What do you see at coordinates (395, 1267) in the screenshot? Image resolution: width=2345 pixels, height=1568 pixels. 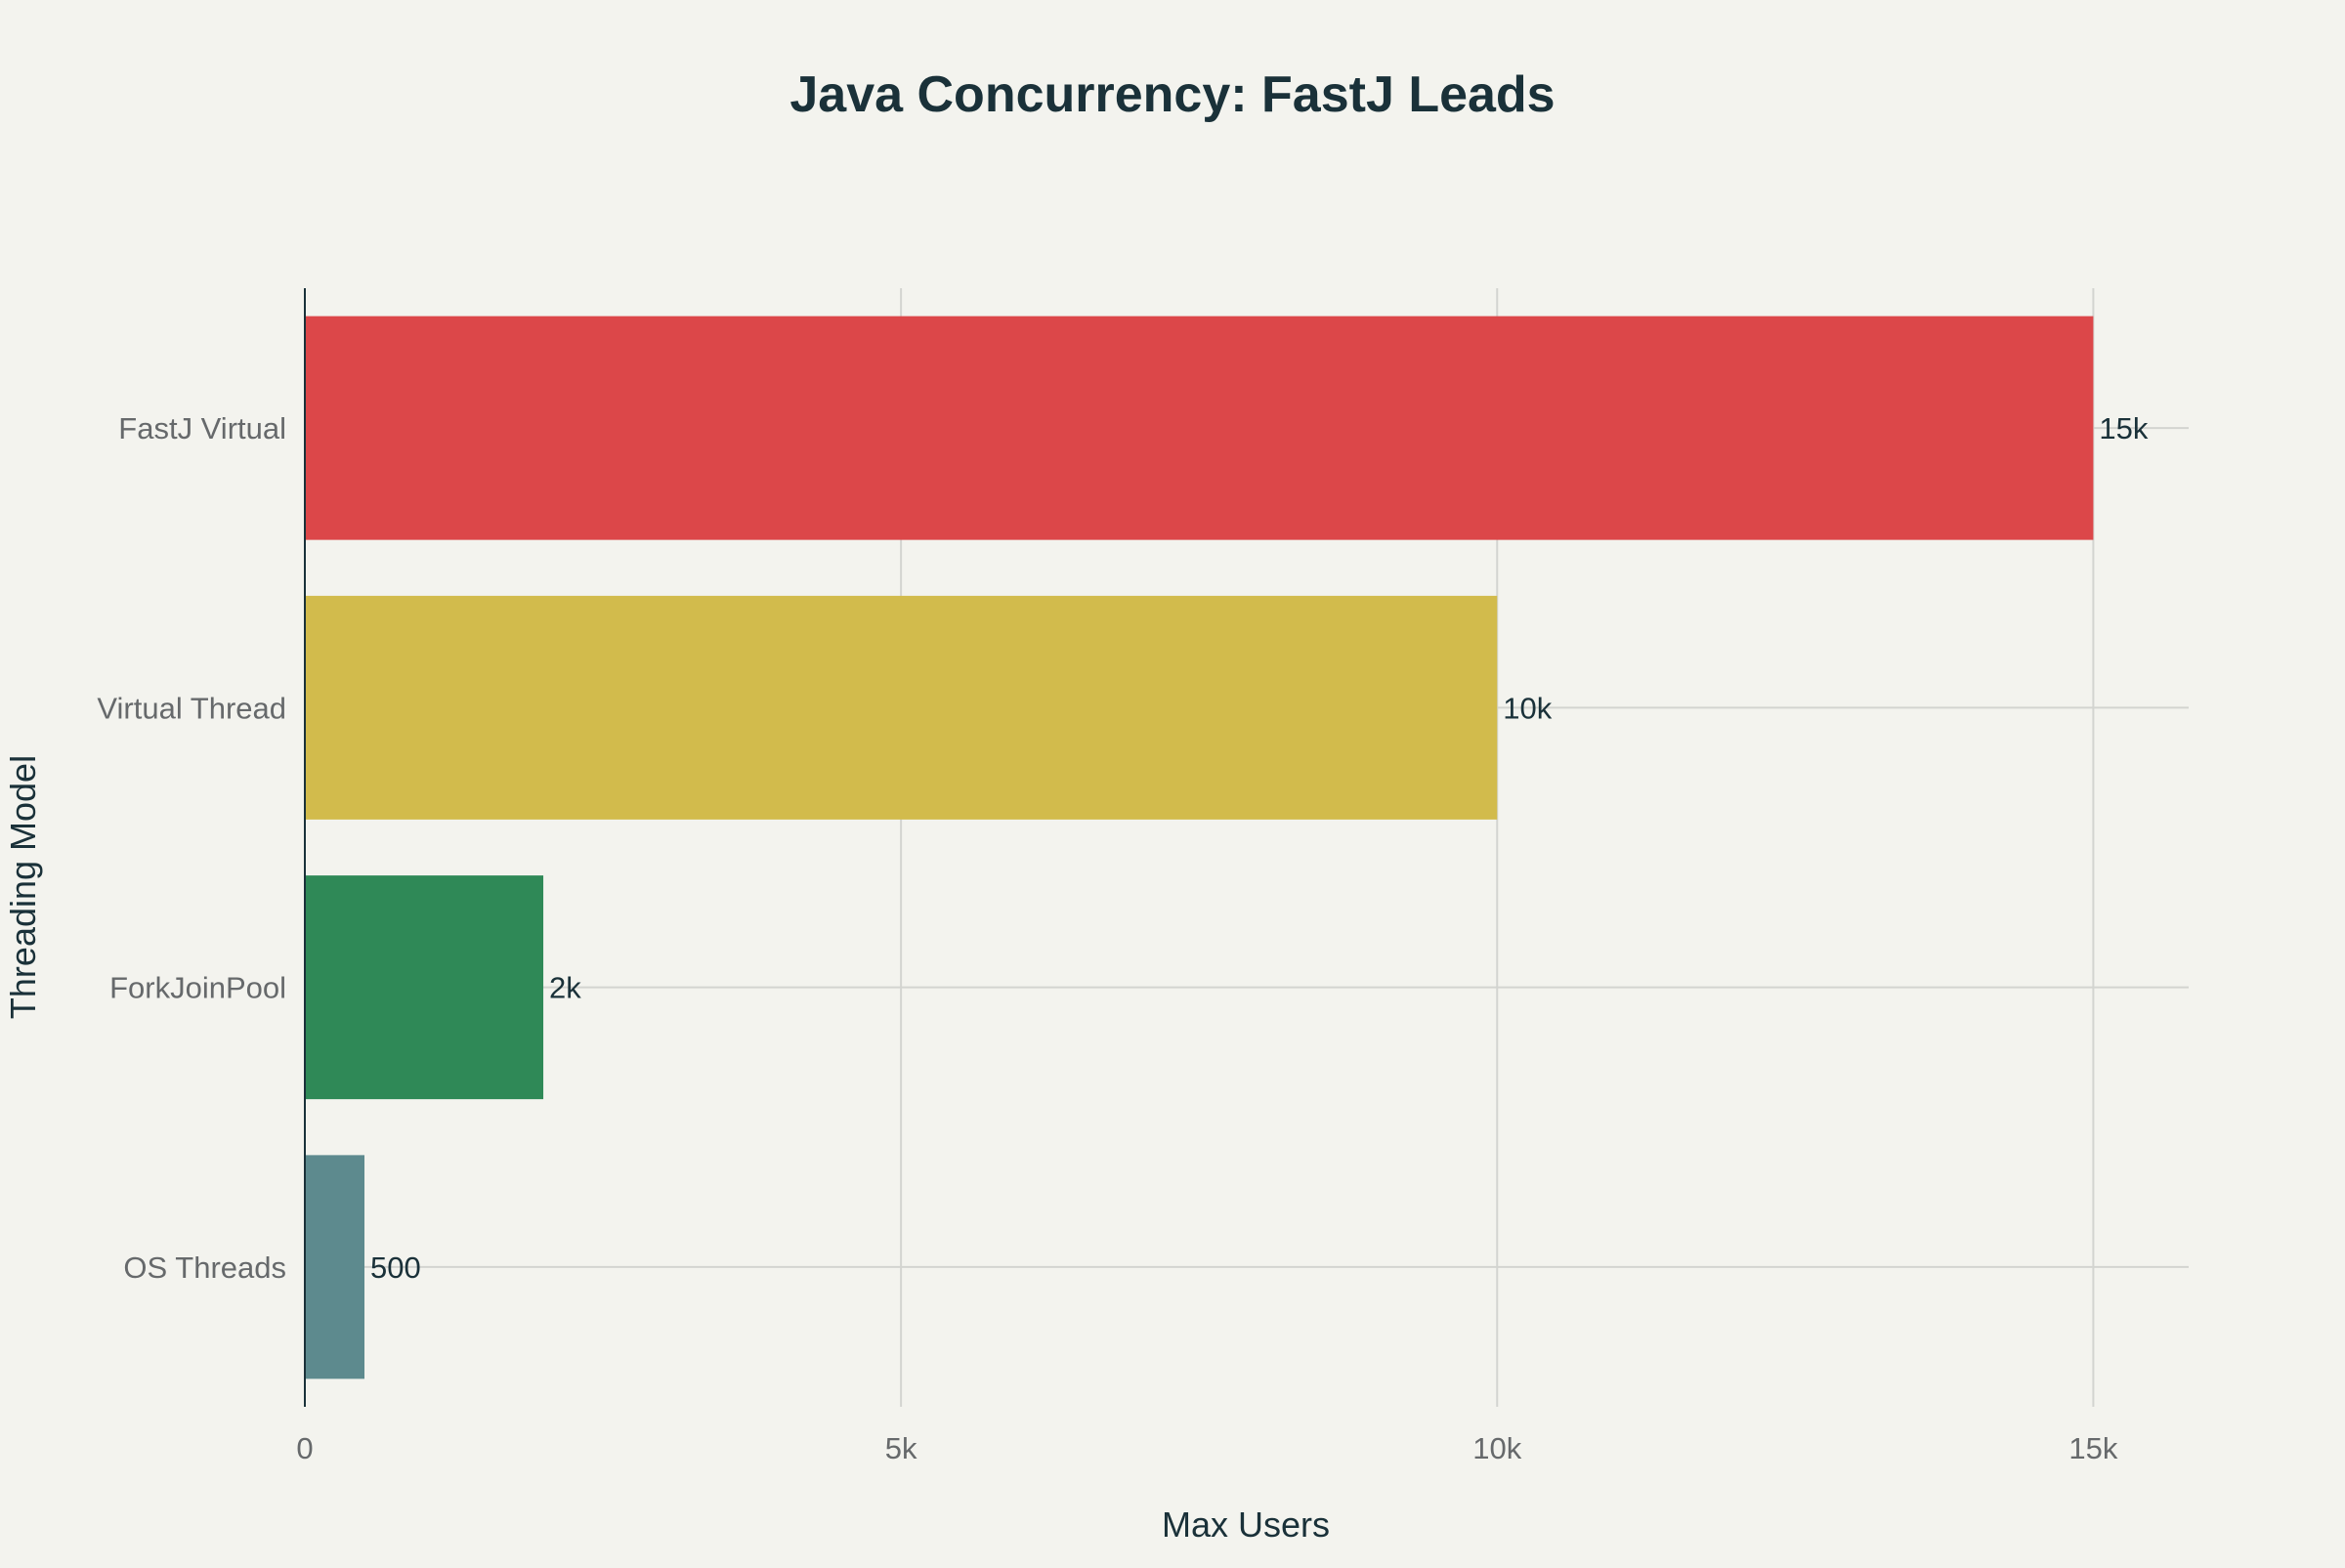 I see `data-label: 500` at bounding box center [395, 1267].